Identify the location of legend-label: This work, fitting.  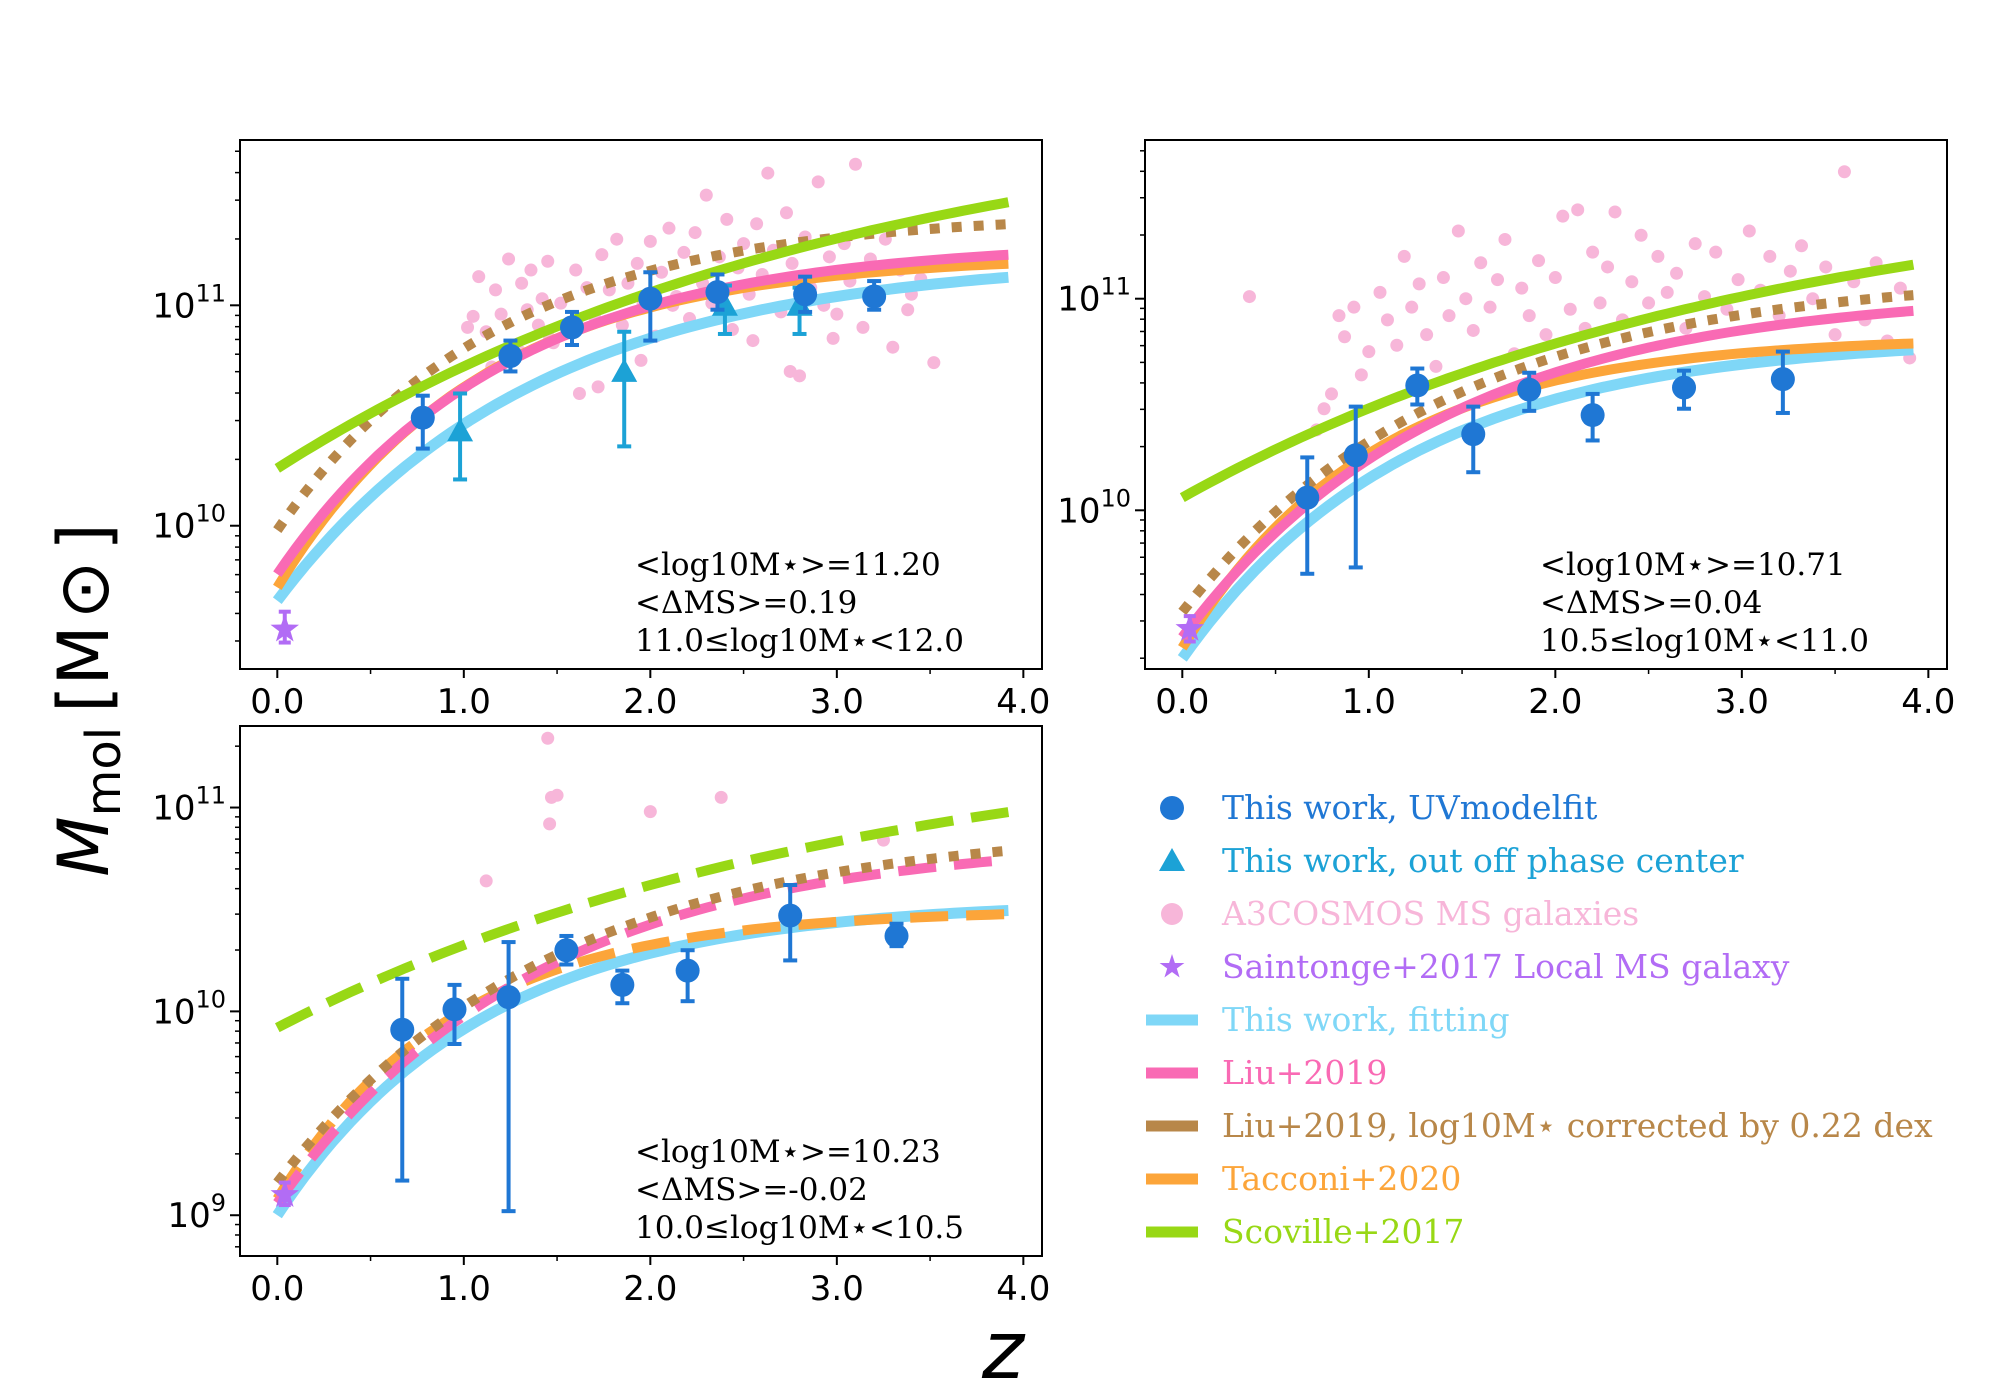
(1366, 1019).